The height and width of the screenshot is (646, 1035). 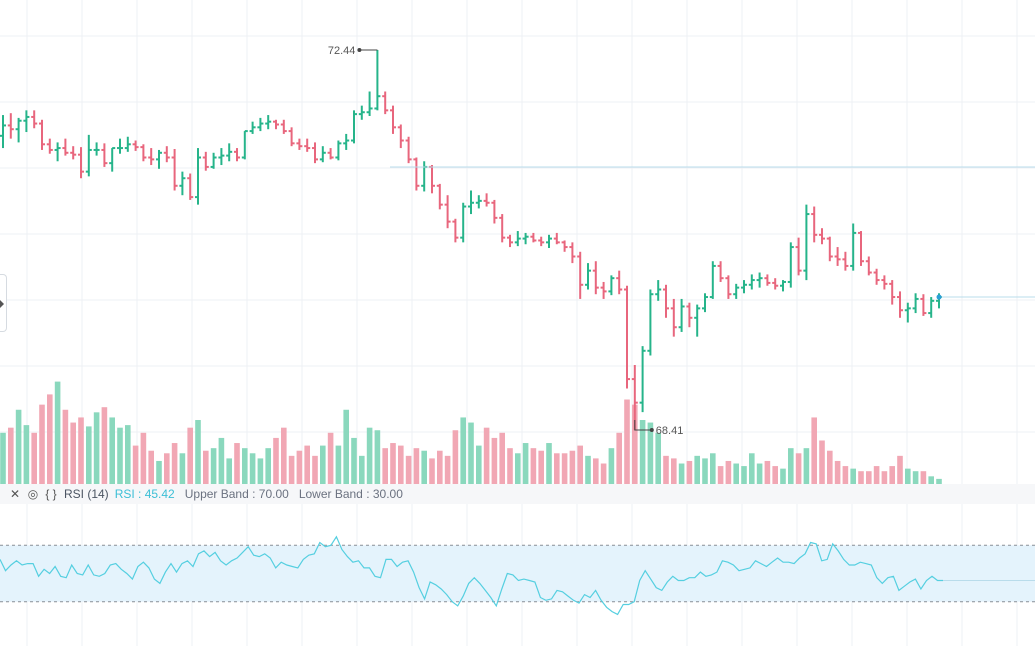 I want to click on high-label: 72.44, so click(x=342, y=51).